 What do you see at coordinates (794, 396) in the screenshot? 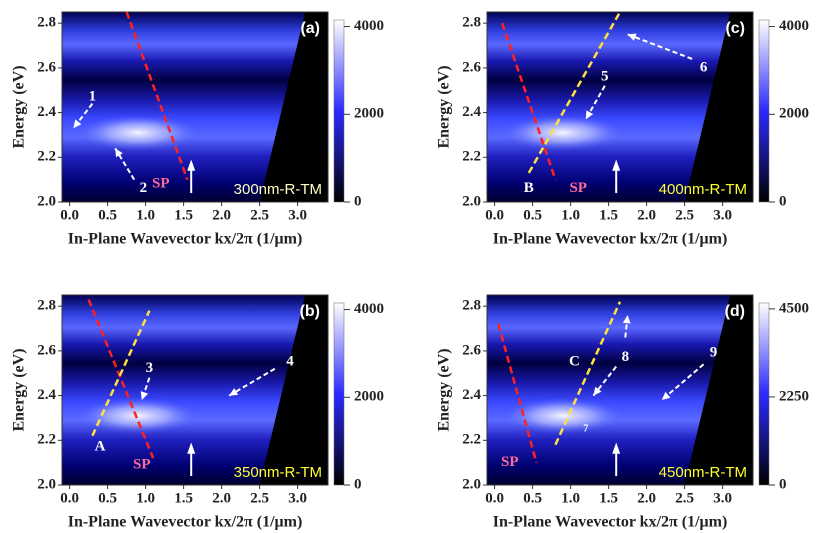
I see `colorbar-tick-label: 2250` at bounding box center [794, 396].